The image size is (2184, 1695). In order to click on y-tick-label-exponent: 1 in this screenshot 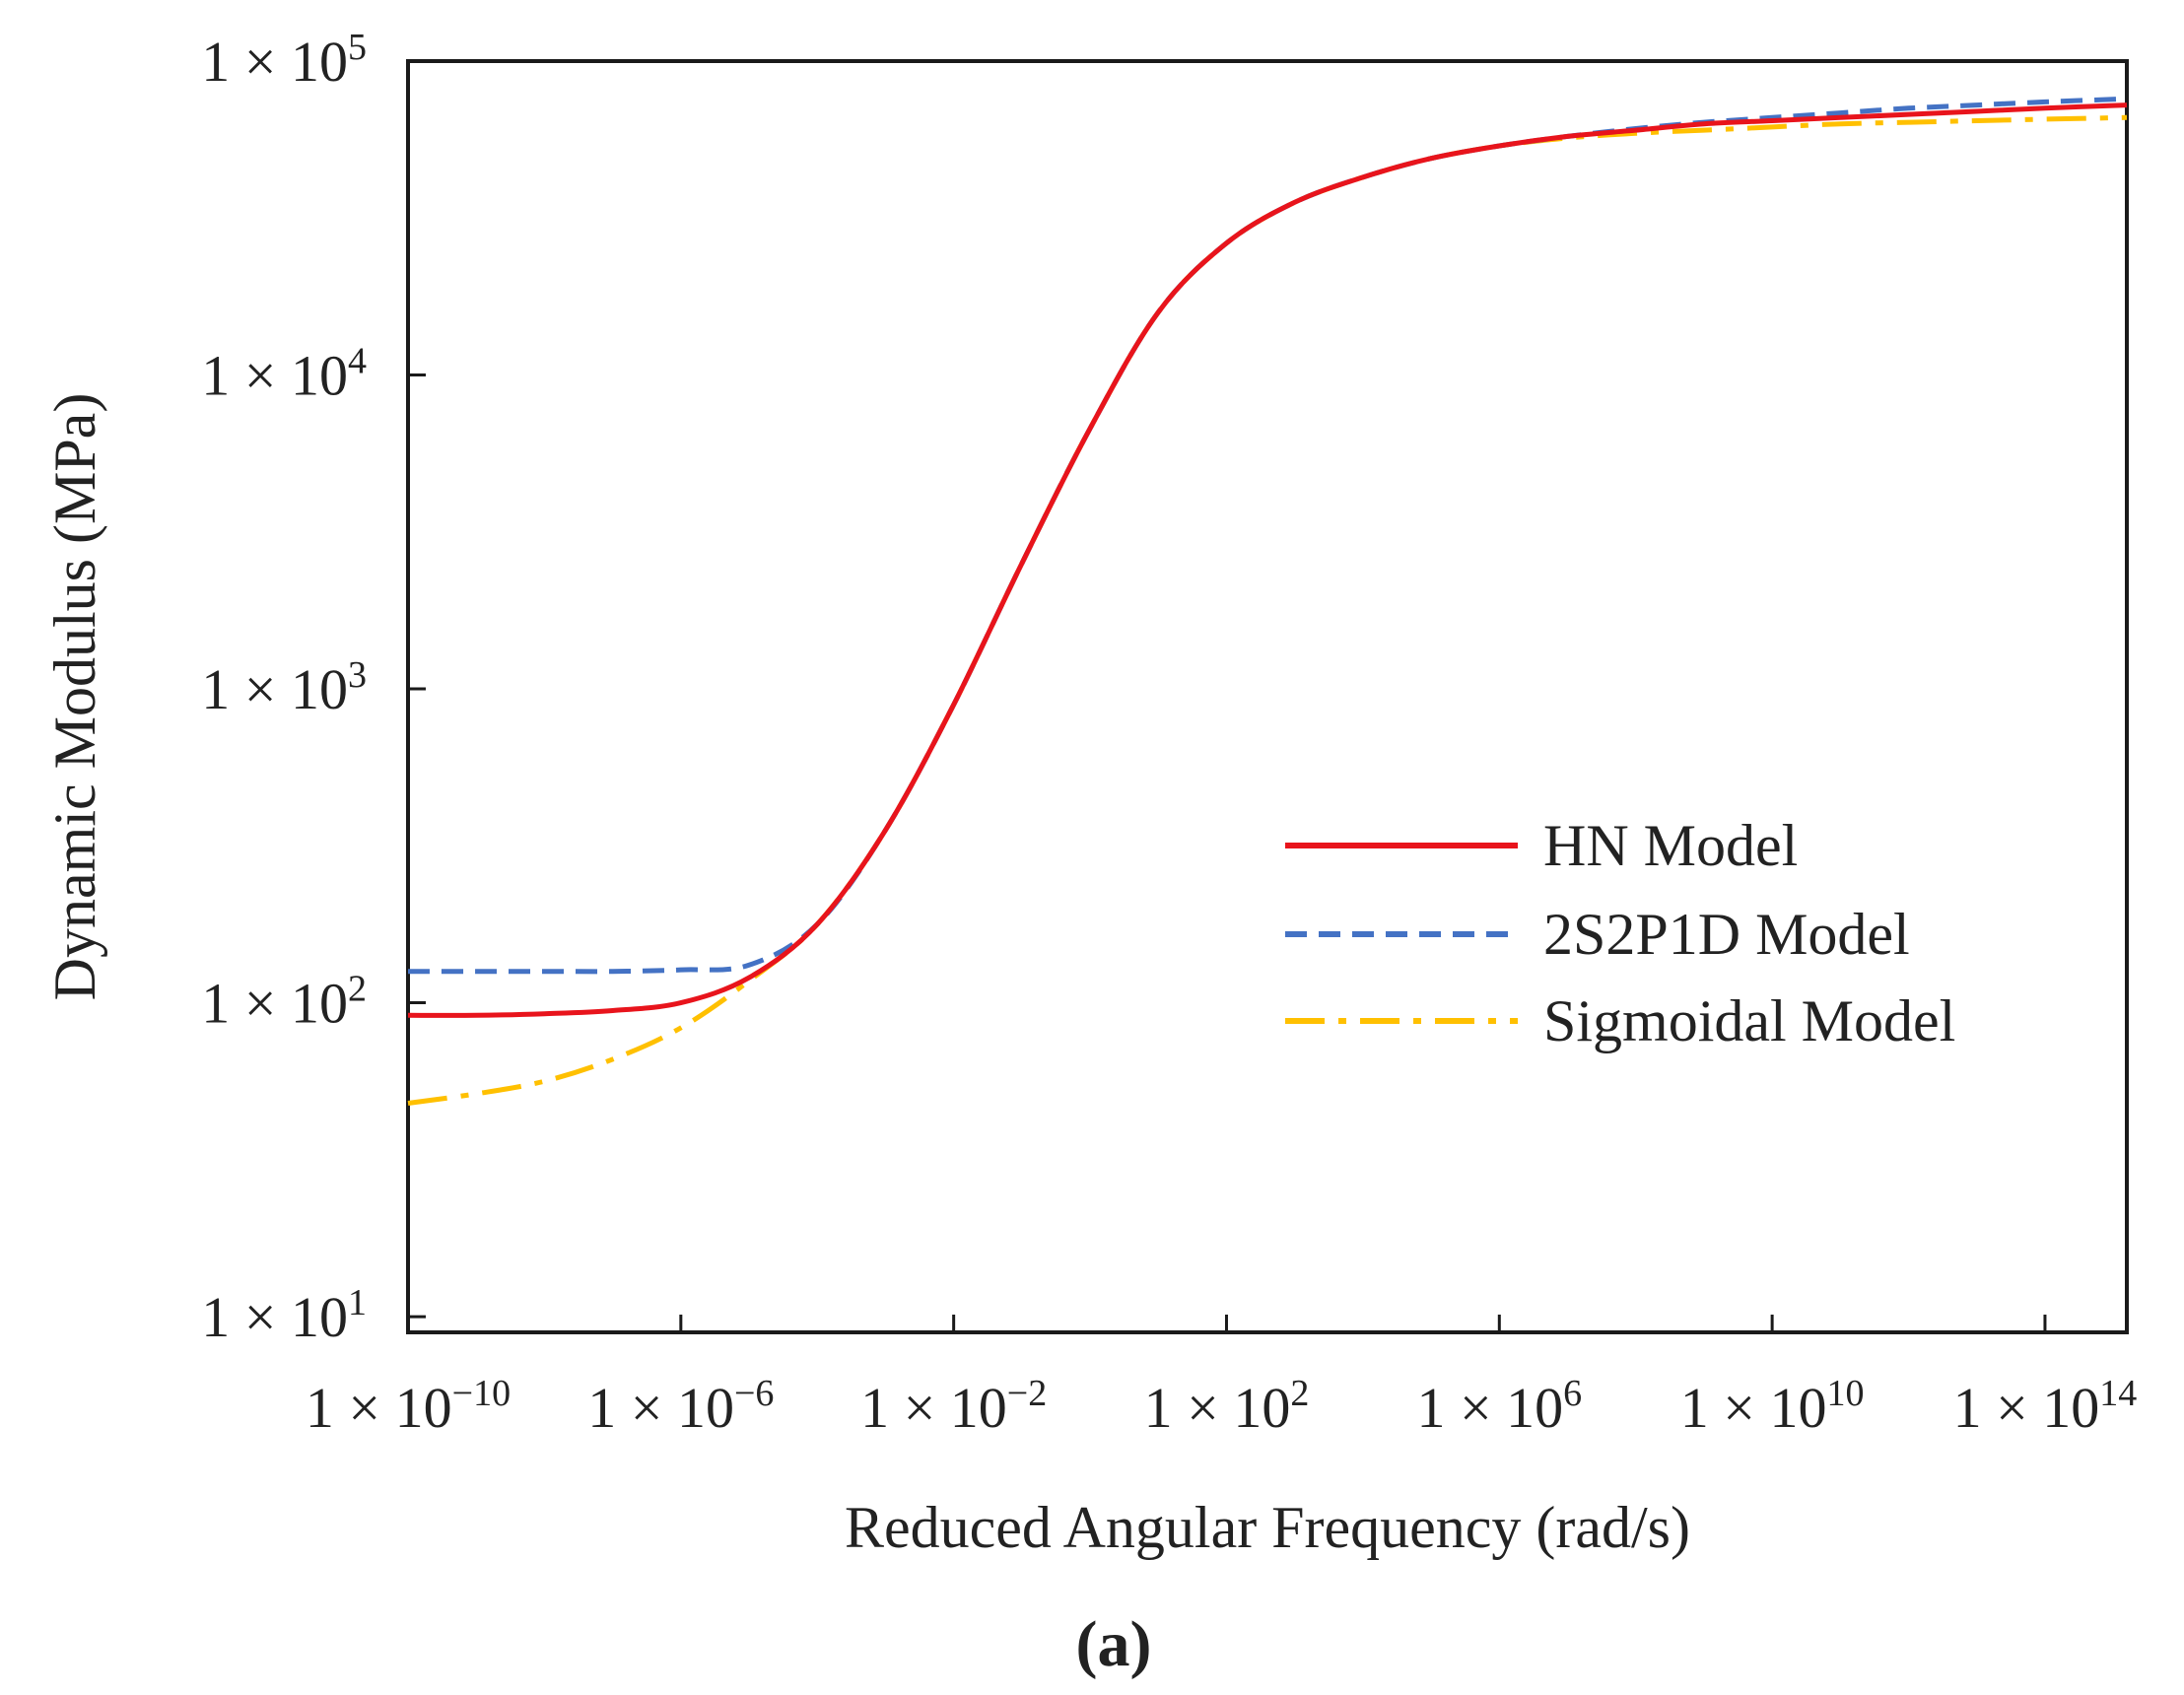, I will do `click(357, 1302)`.